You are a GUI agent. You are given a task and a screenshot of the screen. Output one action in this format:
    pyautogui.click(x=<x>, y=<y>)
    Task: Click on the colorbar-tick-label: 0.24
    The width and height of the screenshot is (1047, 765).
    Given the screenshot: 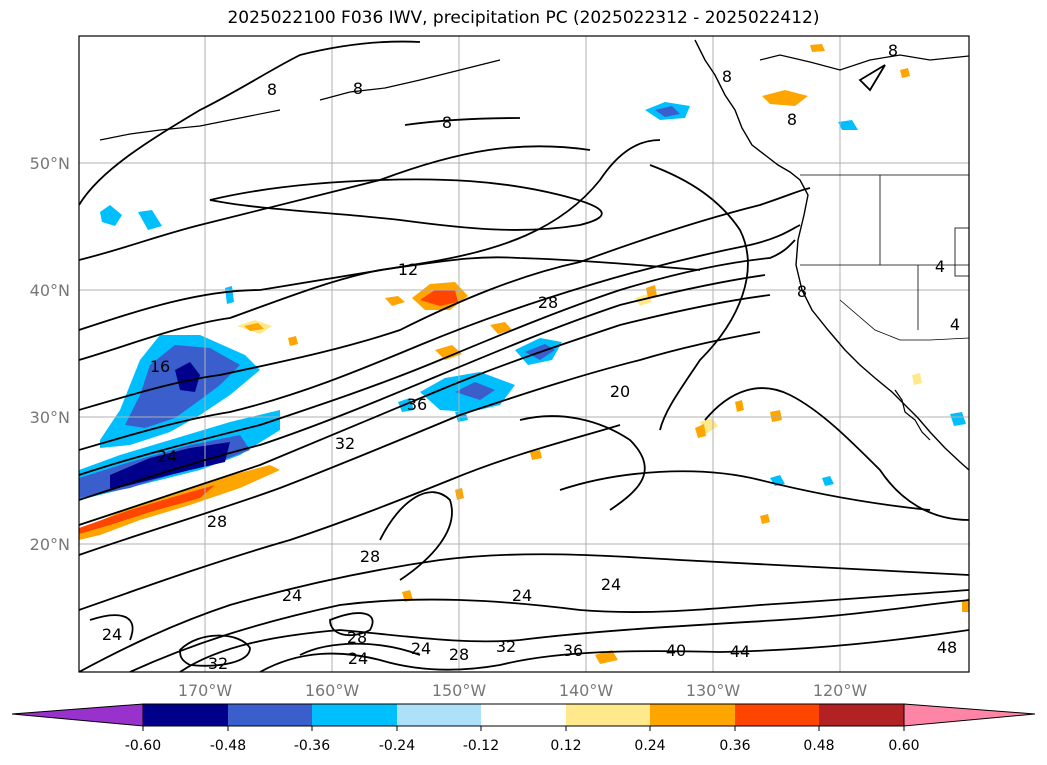 What is the action you would take?
    pyautogui.click(x=649, y=746)
    